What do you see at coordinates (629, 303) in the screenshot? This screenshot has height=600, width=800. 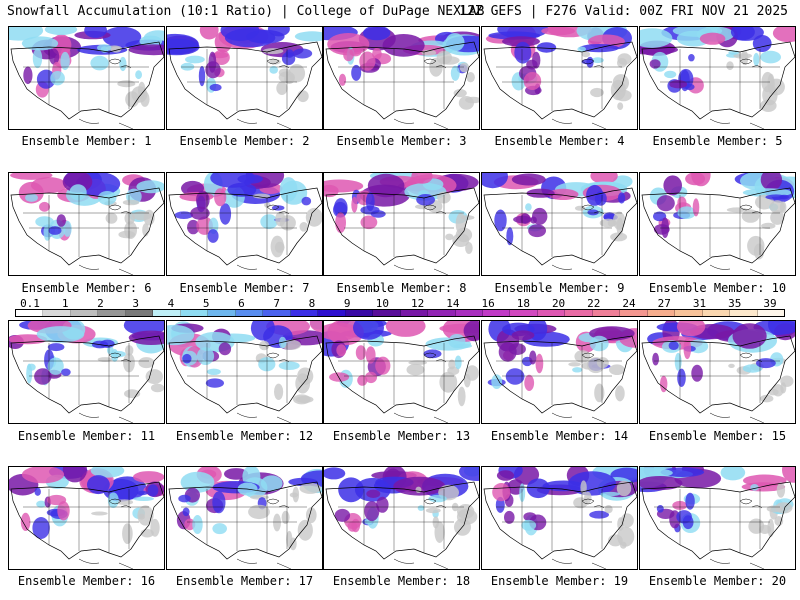 I see `colorbar-tick-label: 24` at bounding box center [629, 303].